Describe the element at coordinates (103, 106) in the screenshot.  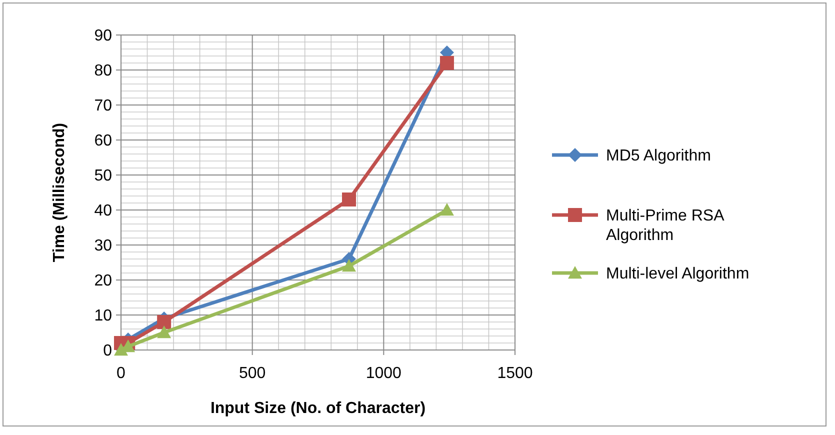
I see `y-tick-label: 70` at that location.